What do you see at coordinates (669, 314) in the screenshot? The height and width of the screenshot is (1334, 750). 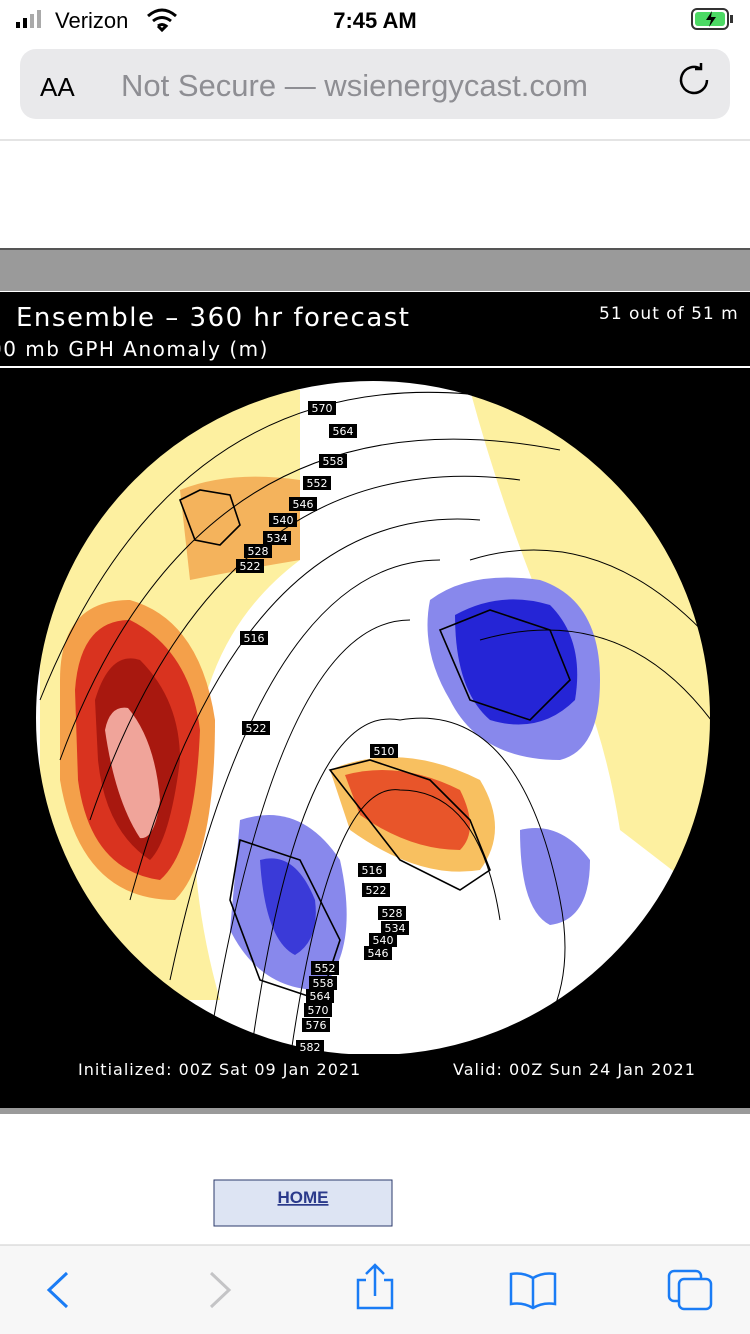 I see `frame-count: 51 out of 51 m` at bounding box center [669, 314].